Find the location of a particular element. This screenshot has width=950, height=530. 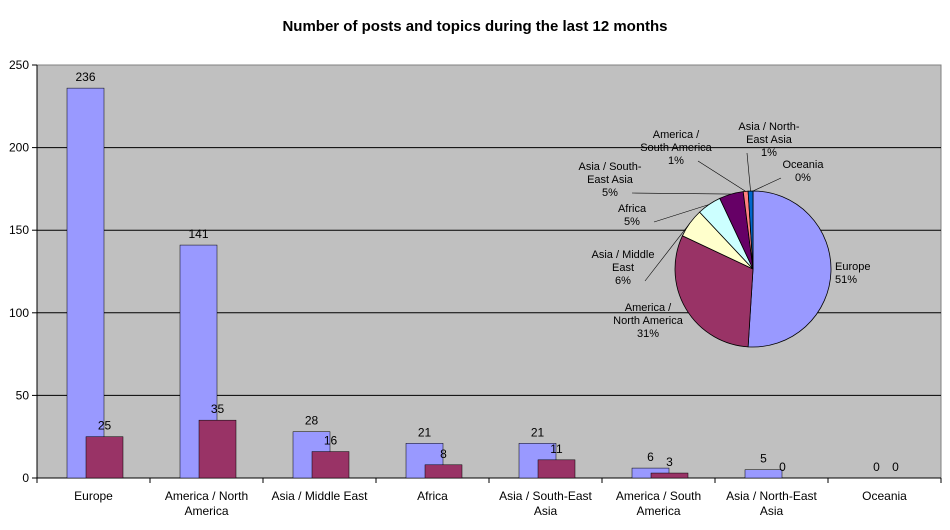

pie-label: America / North America 31% is located at coordinates (648, 321).